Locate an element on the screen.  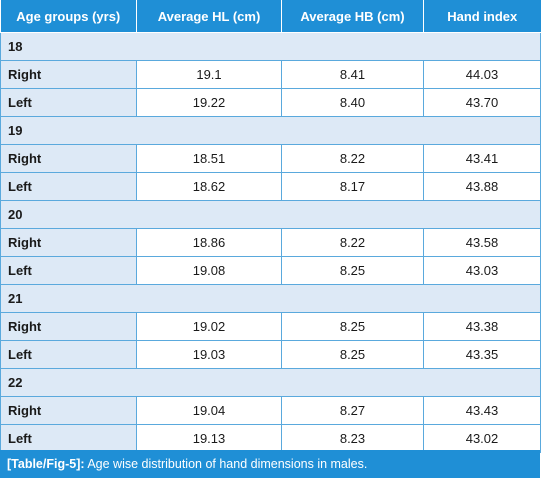
hand-index-value: 43.41 is located at coordinates (482, 158).